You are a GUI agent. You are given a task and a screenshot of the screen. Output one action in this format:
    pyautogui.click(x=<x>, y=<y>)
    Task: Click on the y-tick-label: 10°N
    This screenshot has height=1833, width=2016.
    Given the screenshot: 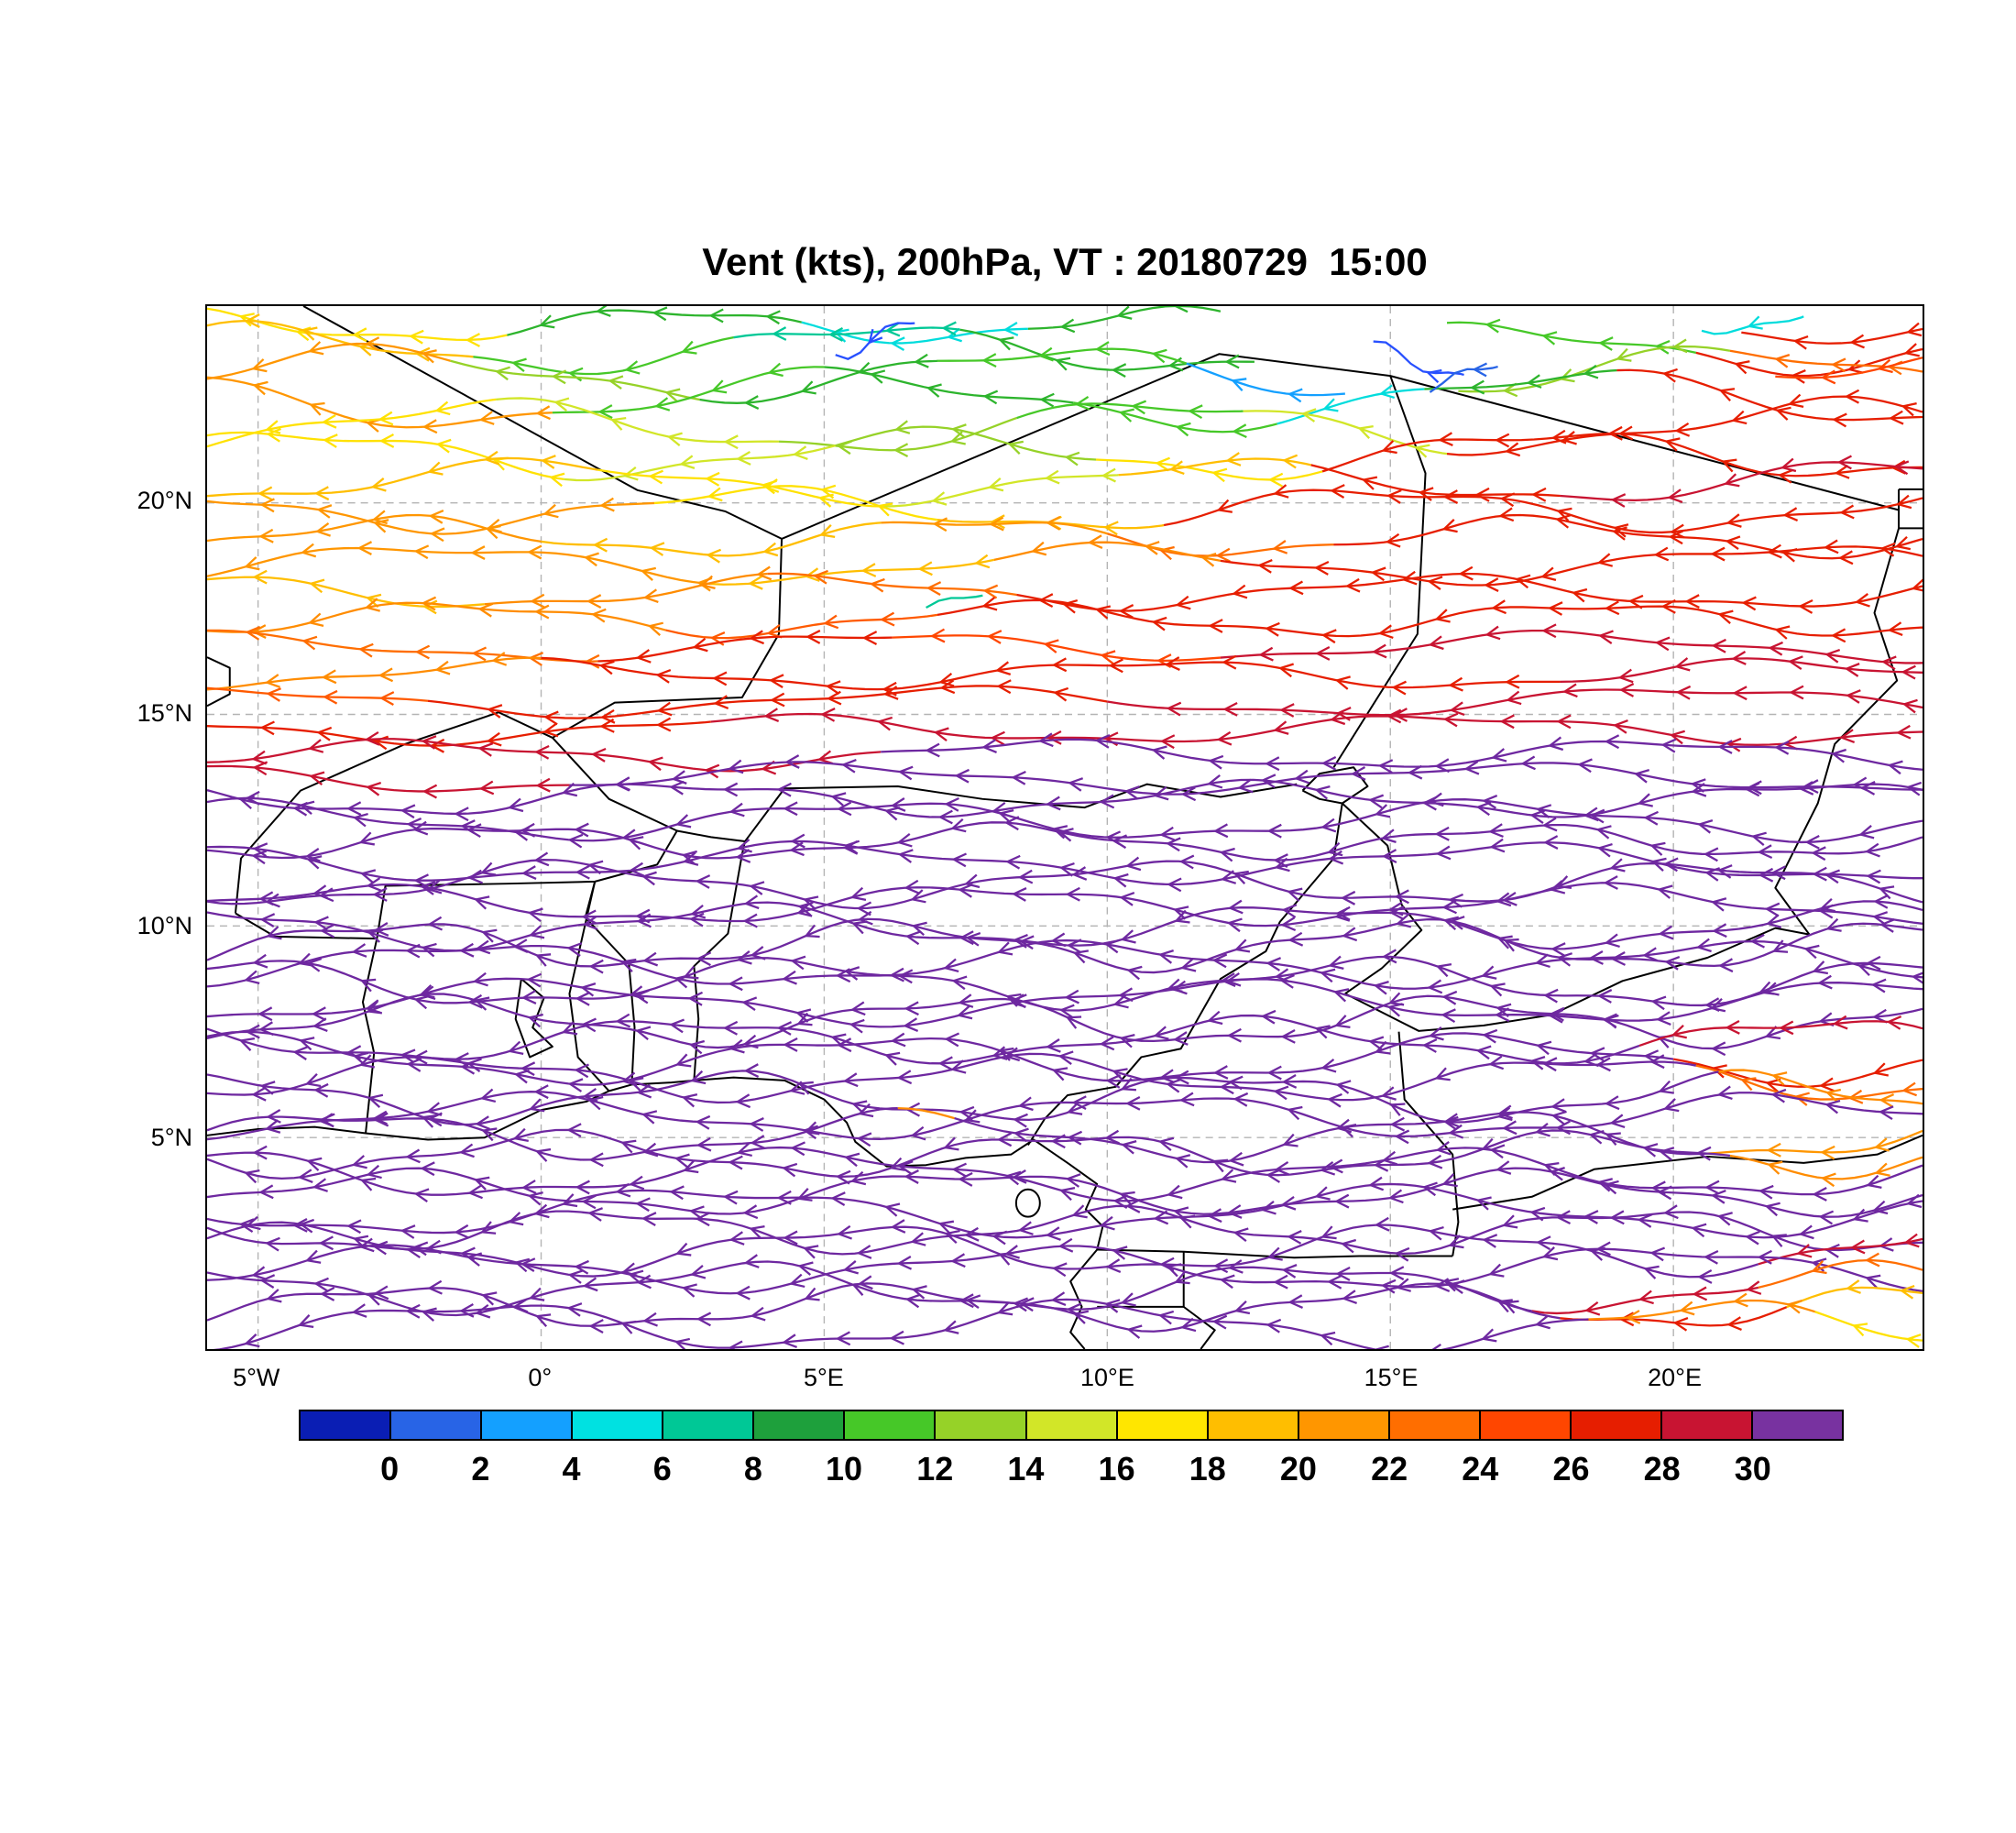 What is the action you would take?
    pyautogui.click(x=164, y=925)
    